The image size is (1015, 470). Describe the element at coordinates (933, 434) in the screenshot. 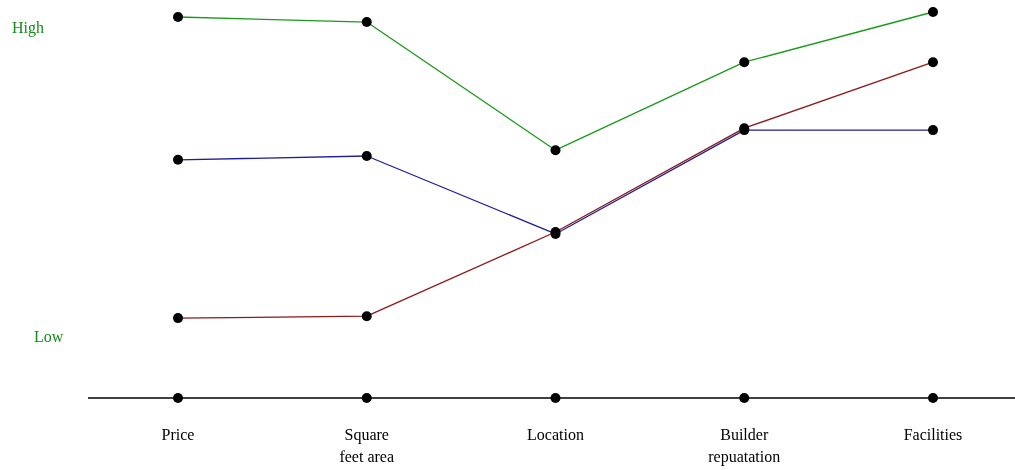

I see `x-tick-label: Facilities` at that location.